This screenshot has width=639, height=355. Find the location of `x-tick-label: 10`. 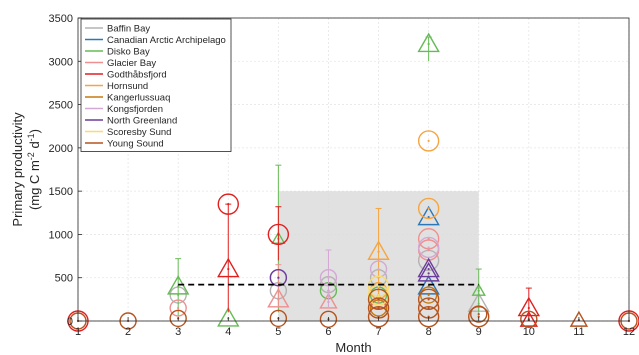

x-tick-label: 10 is located at coordinates (529, 332).